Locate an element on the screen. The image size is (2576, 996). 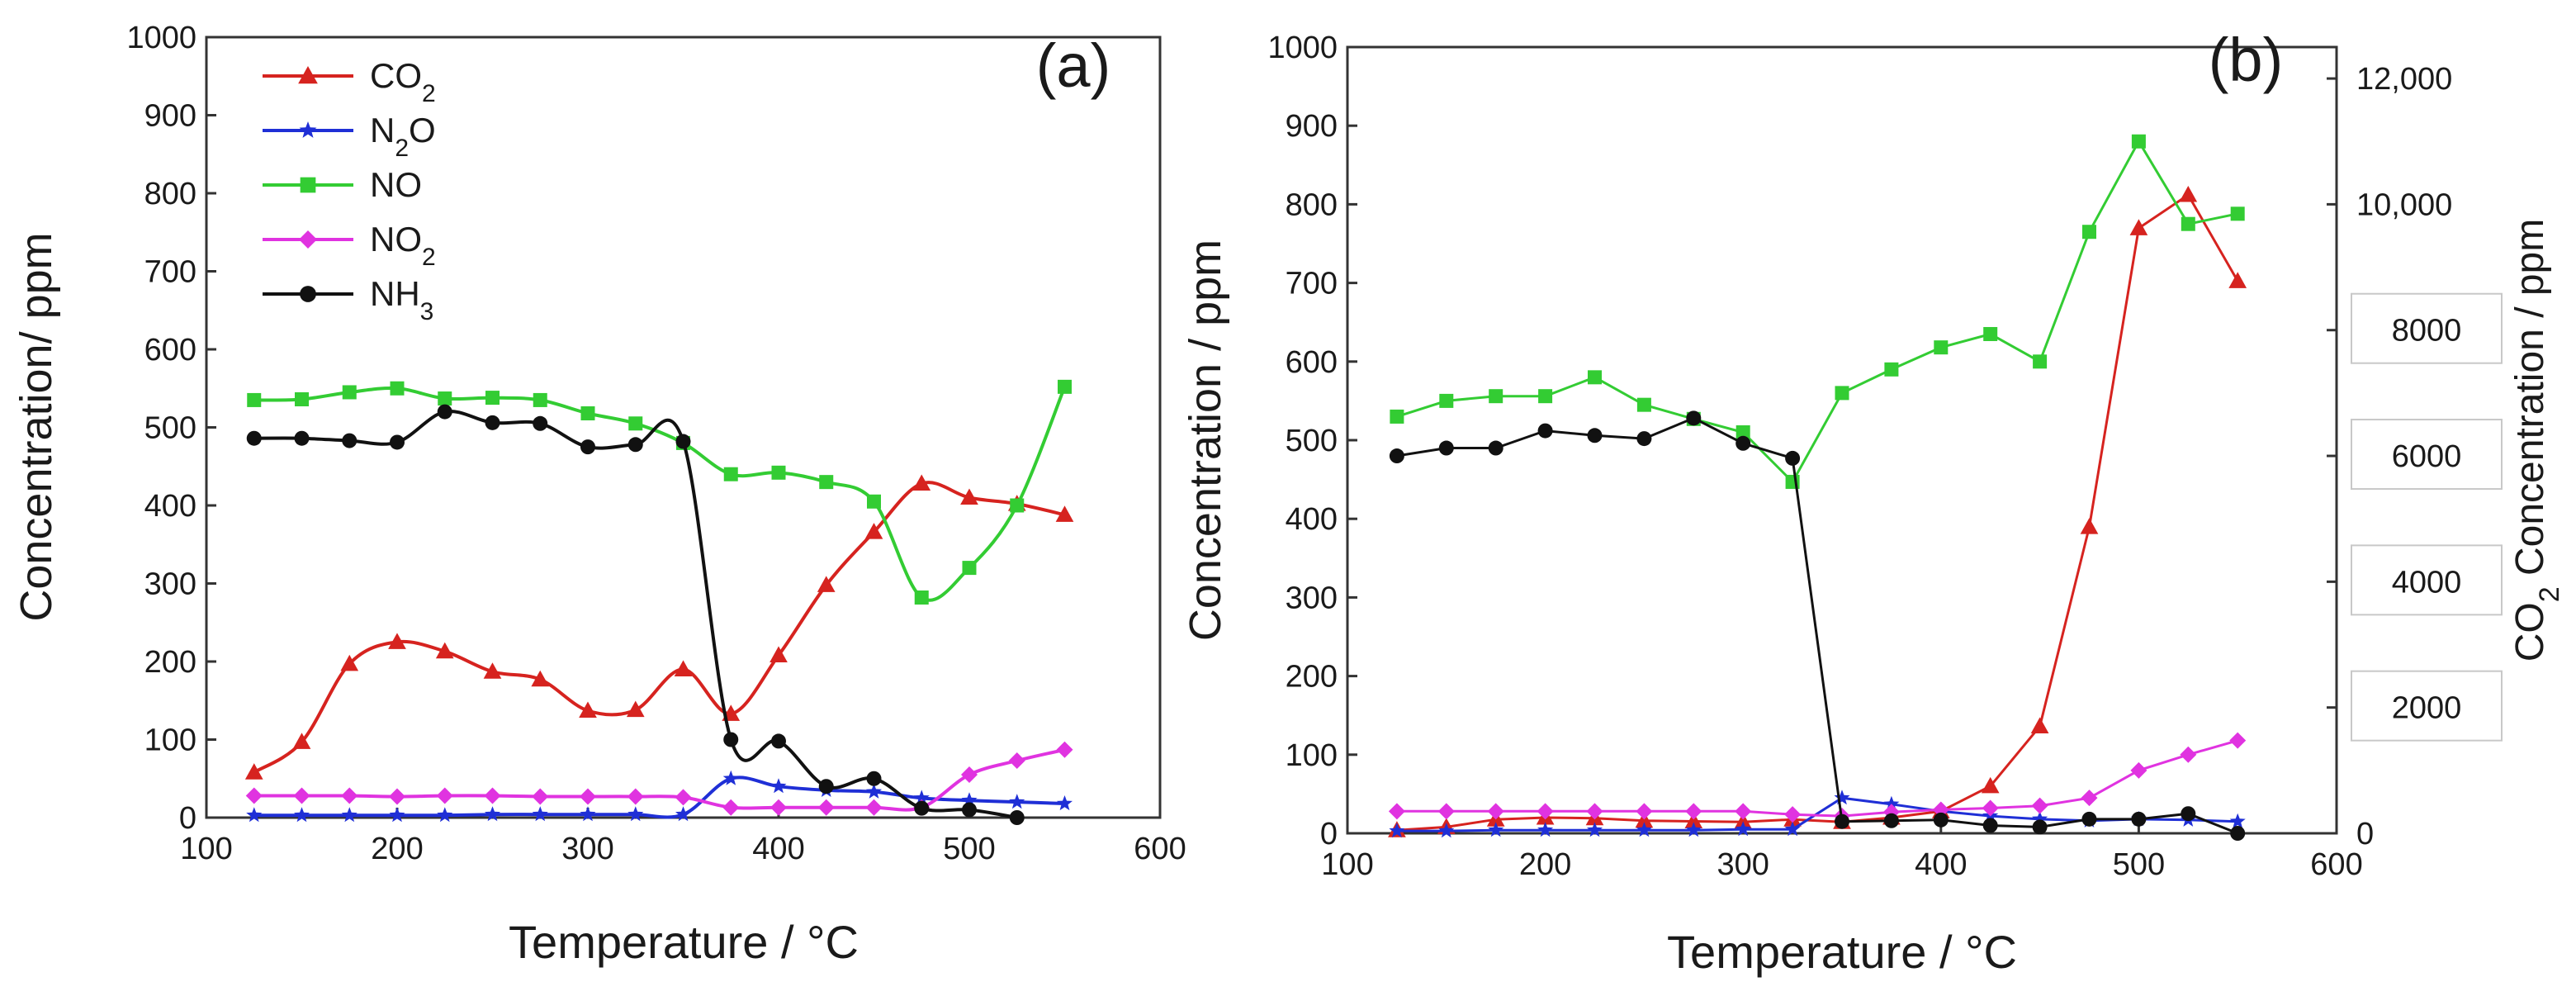
y-right-tick-label: 10,000 is located at coordinates (2404, 204).